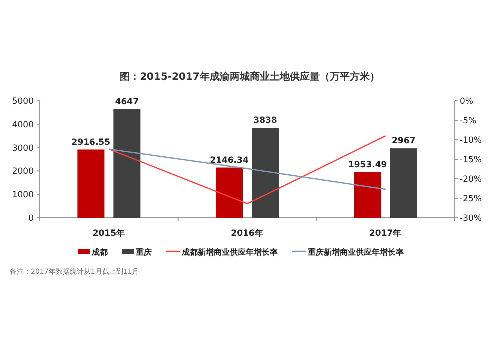 The width and height of the screenshot is (500, 362). I want to click on y2-tick-label: -5%, so click(468, 121).